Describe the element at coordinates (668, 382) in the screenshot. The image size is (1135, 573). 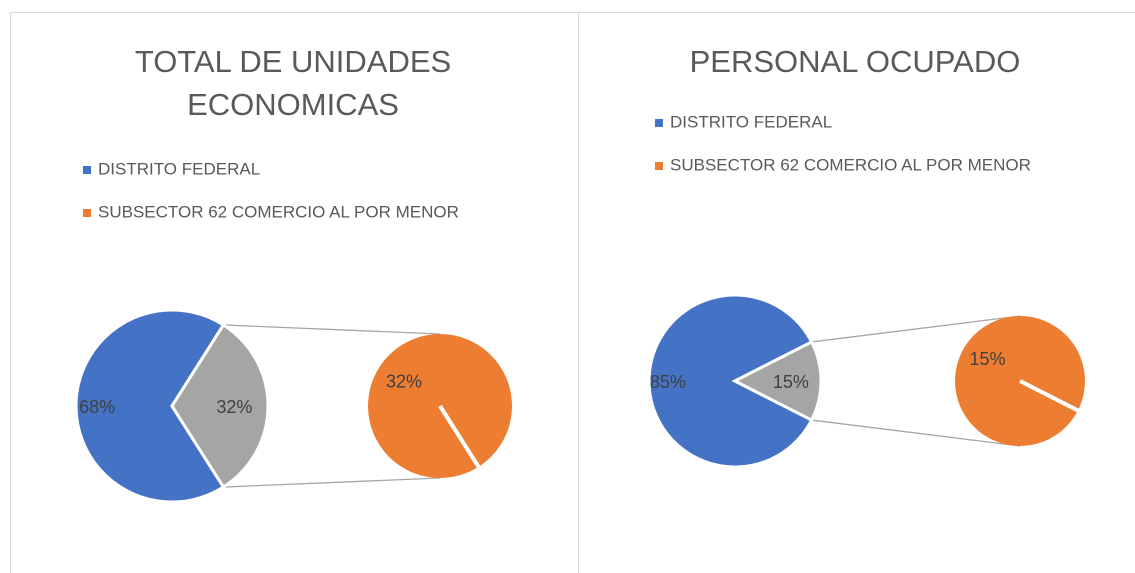
I see `data-label: 85%` at that location.